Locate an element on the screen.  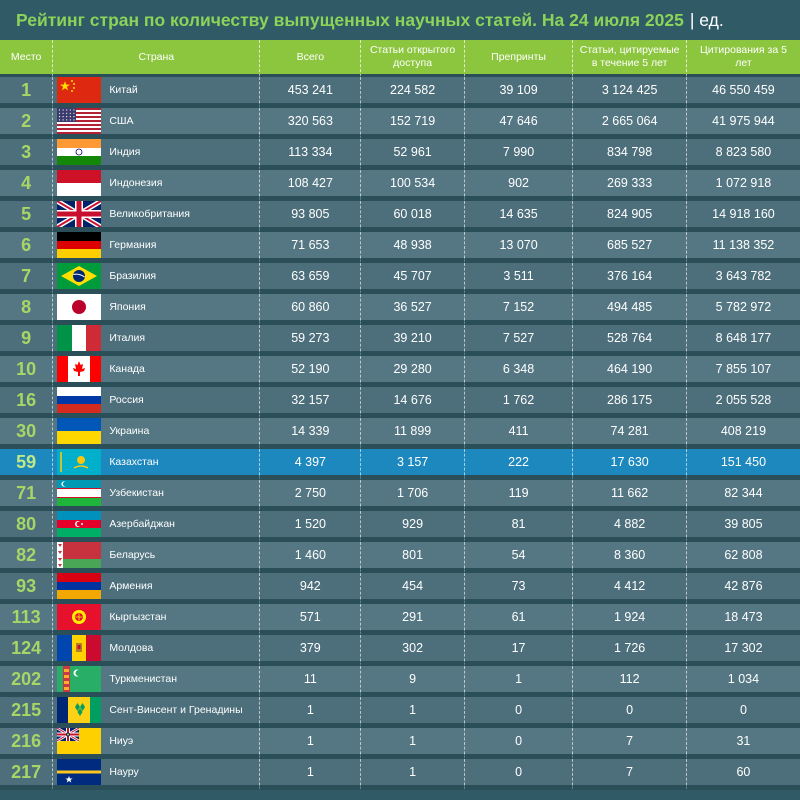
country-name: Ниуэ is located at coordinates (121, 741).